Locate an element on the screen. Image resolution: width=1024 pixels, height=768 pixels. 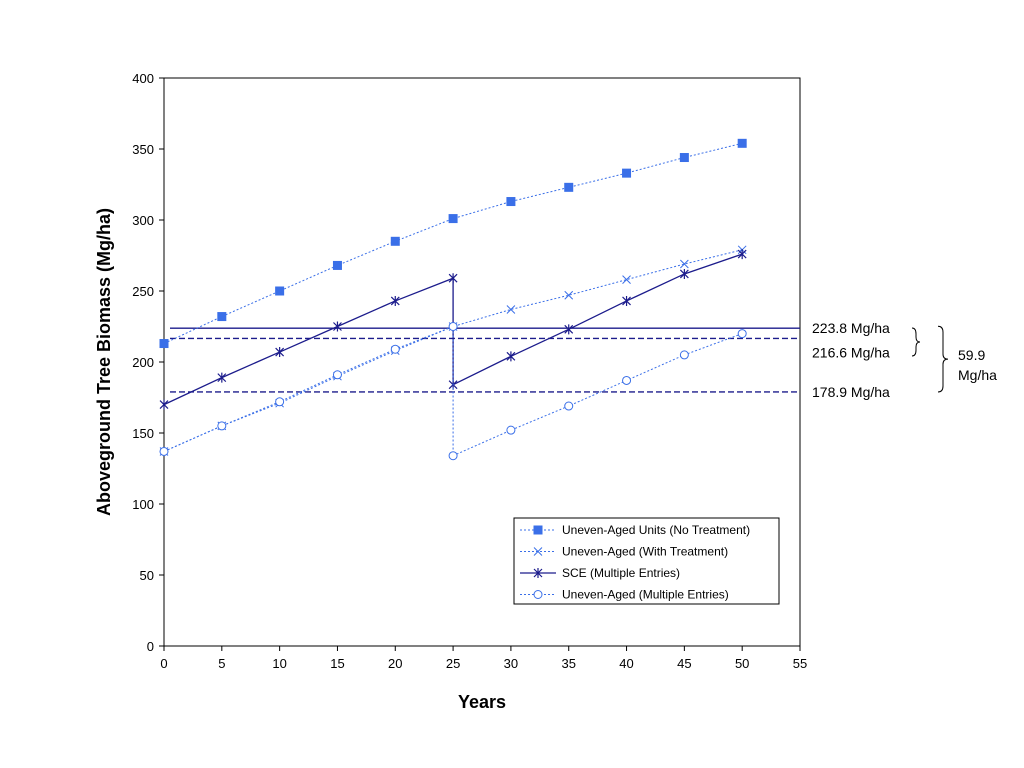
legend-label: SCE (Multiple Entries) is located at coordinates (621, 573).